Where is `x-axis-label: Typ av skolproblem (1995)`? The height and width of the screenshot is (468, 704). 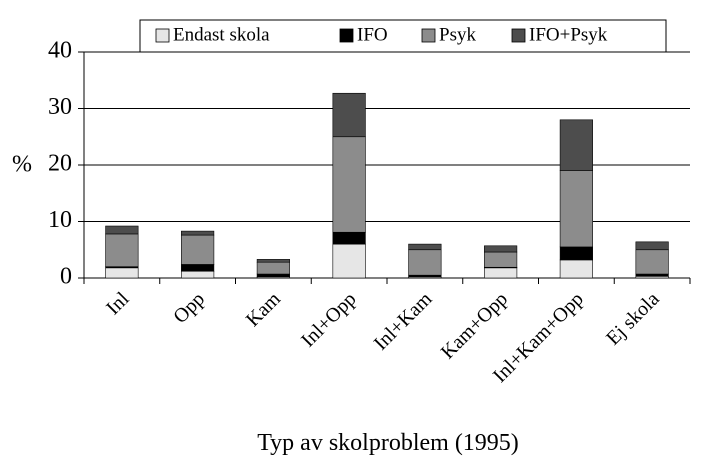
x-axis-label: Typ av skolproblem (1995) is located at coordinates (388, 443).